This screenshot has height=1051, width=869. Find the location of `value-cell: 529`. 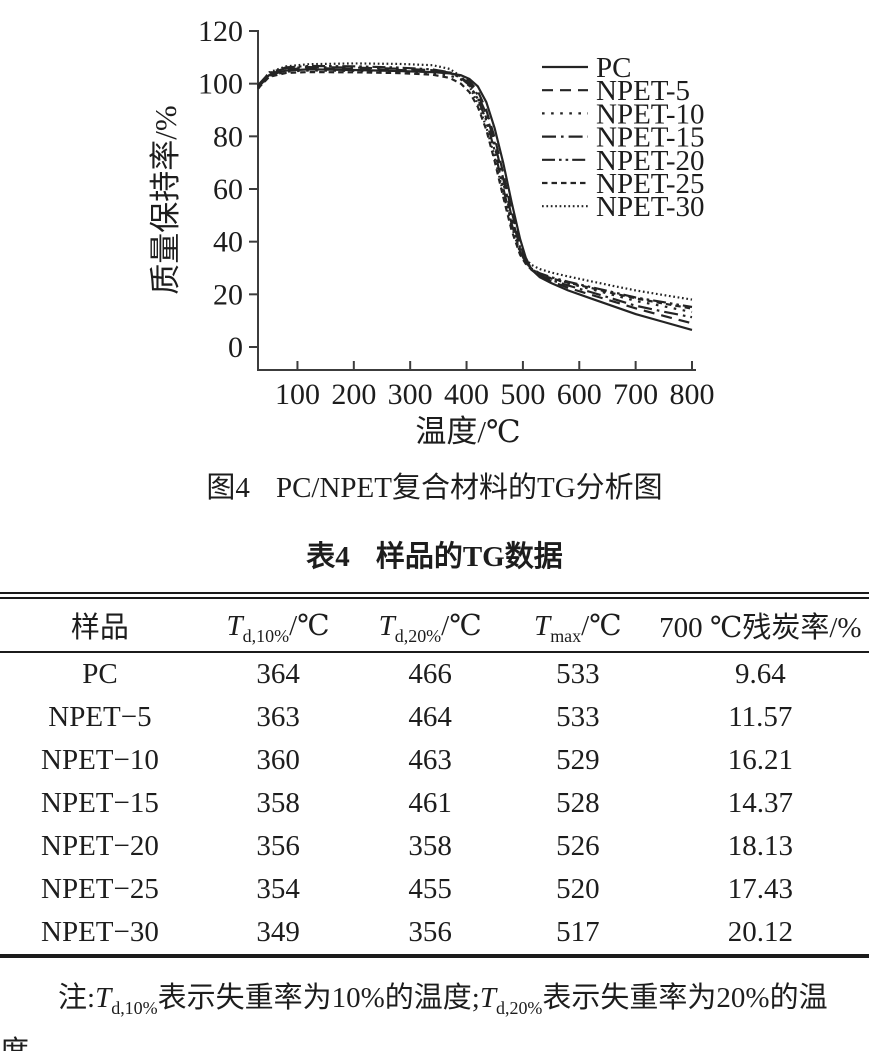

value-cell: 529 is located at coordinates (578, 760).